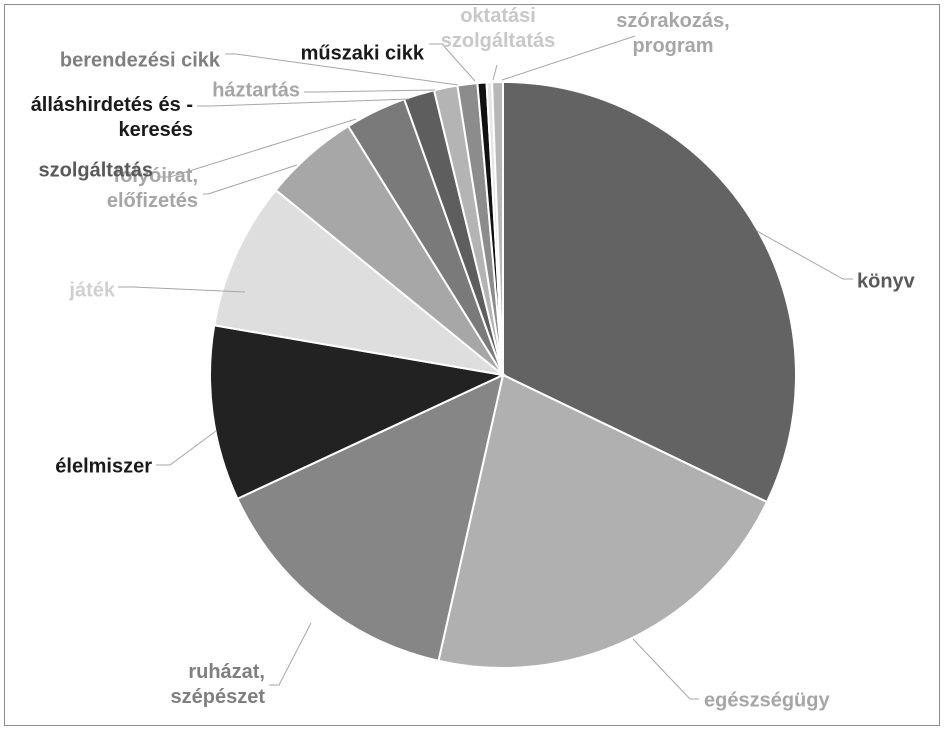 Image resolution: width=944 pixels, height=730 pixels. Describe the element at coordinates (672, 46) in the screenshot. I see `slice-label: program` at that location.